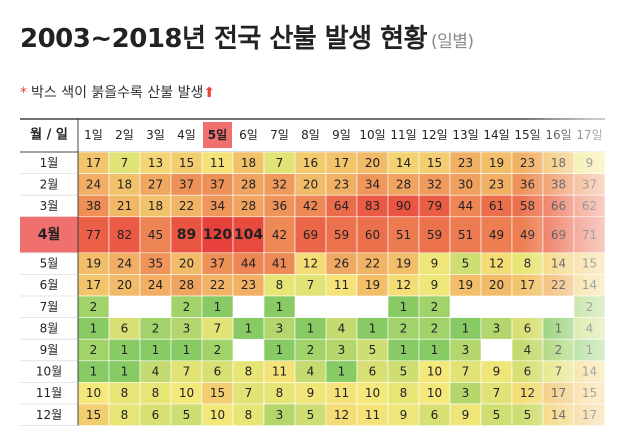  What do you see at coordinates (372, 393) in the screenshot?
I see `cell-value: 10` at bounding box center [372, 393].